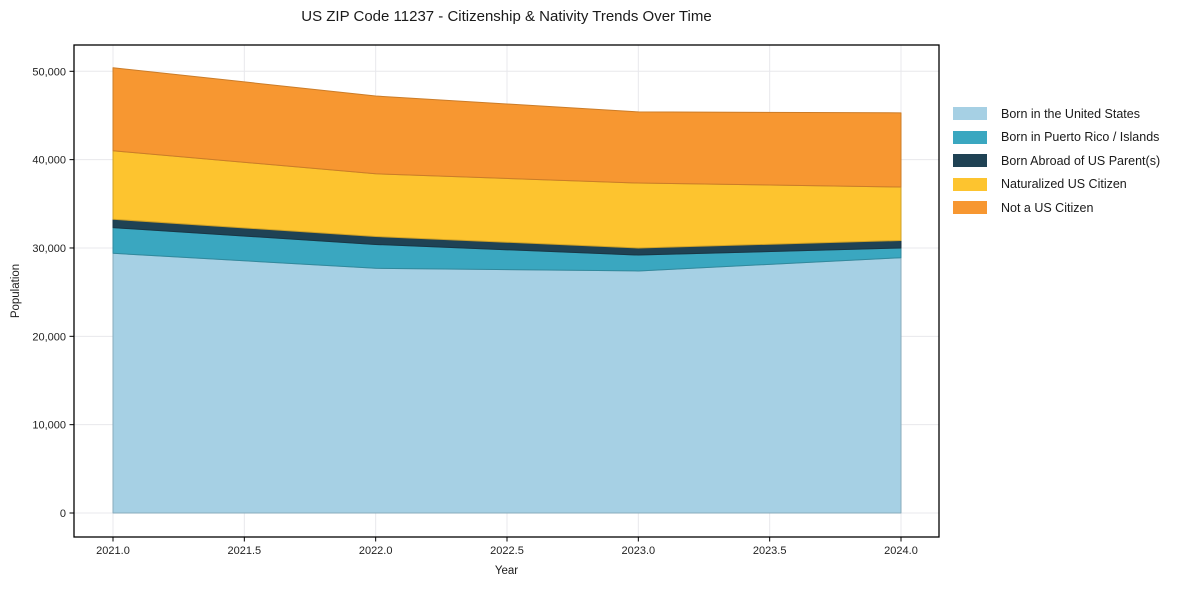 The width and height of the screenshot is (1189, 590). Describe the element at coordinates (507, 551) in the screenshot. I see `x-tick-label: 2022.5` at that location.